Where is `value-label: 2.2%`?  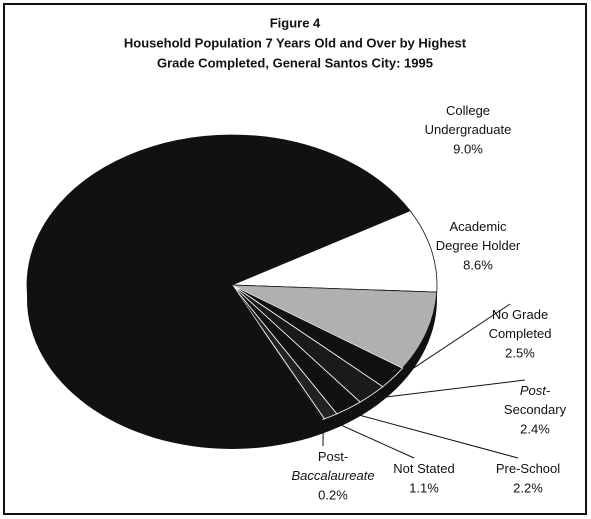
value-label: 2.2% is located at coordinates (528, 487).